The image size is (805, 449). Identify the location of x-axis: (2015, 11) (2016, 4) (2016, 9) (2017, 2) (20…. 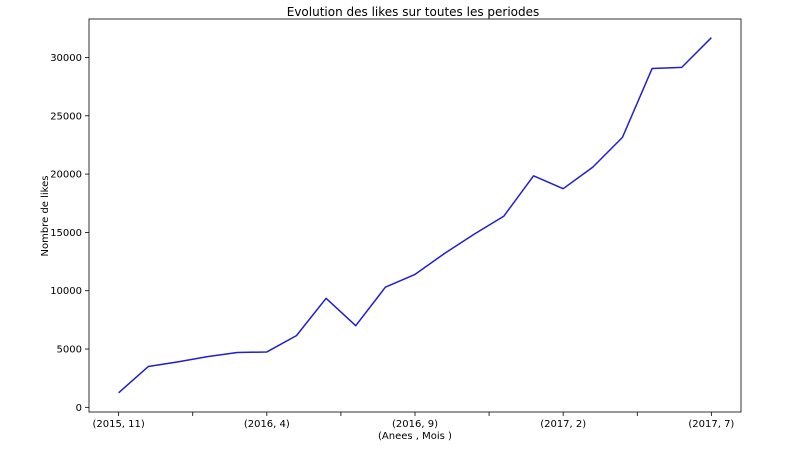
(413, 421).